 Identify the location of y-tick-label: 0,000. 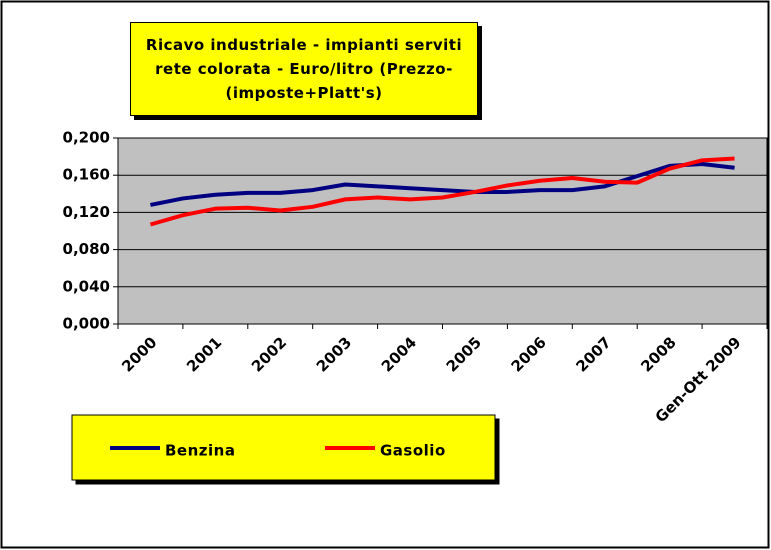
(86, 324).